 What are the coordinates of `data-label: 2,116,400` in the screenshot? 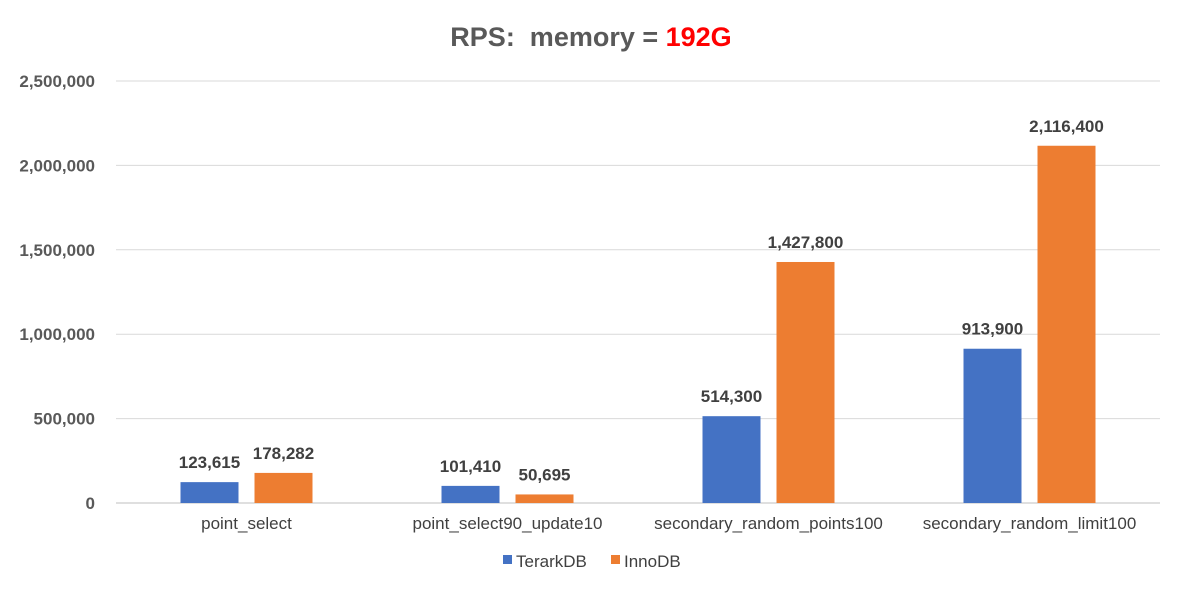 It's located at (1066, 126).